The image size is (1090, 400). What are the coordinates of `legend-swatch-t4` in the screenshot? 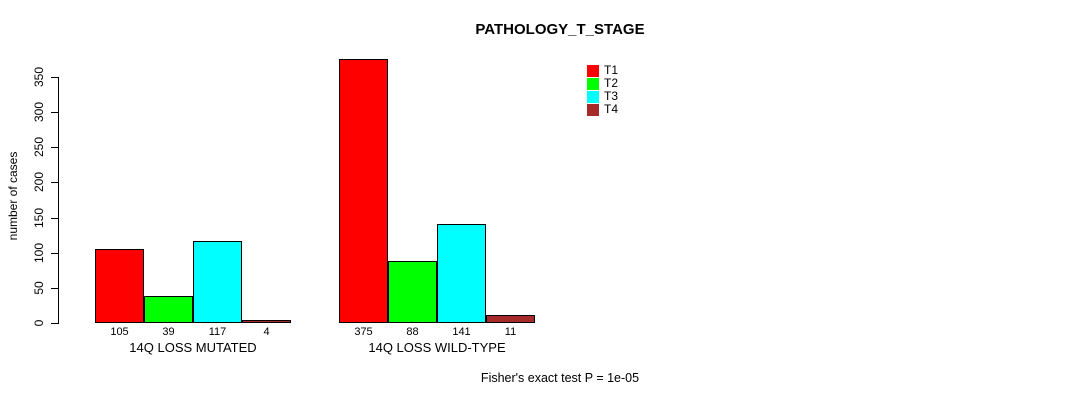 It's located at (593, 109).